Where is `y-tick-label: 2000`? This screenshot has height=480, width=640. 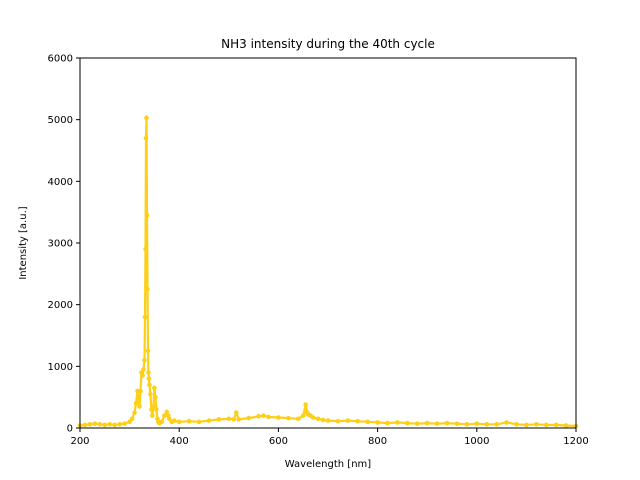
y-tick-label: 2000 is located at coordinates (60, 305).